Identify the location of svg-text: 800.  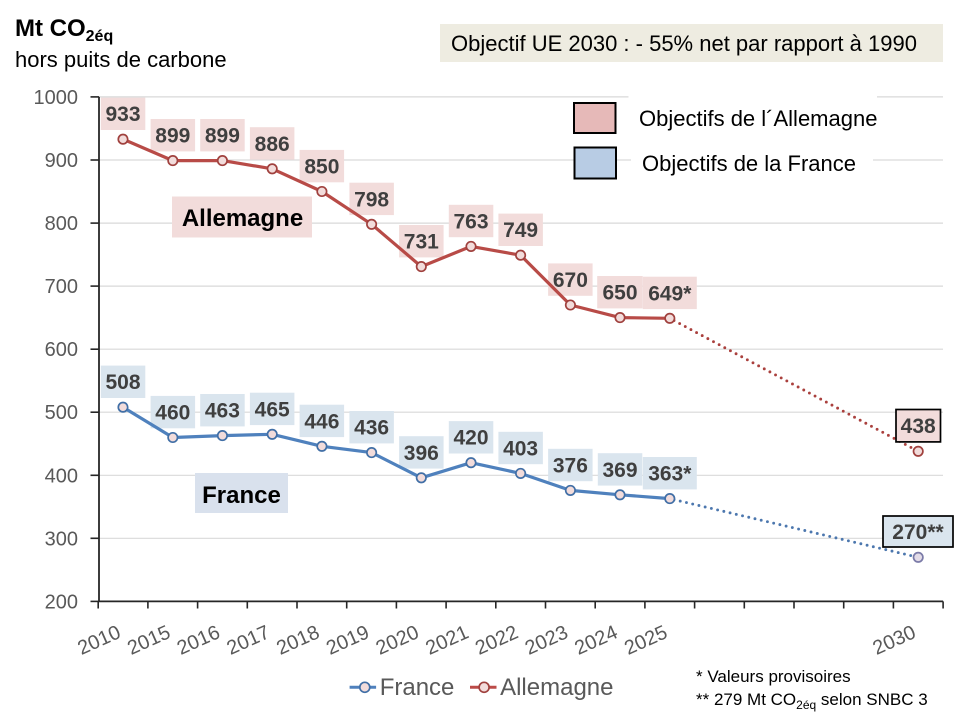
(61, 224).